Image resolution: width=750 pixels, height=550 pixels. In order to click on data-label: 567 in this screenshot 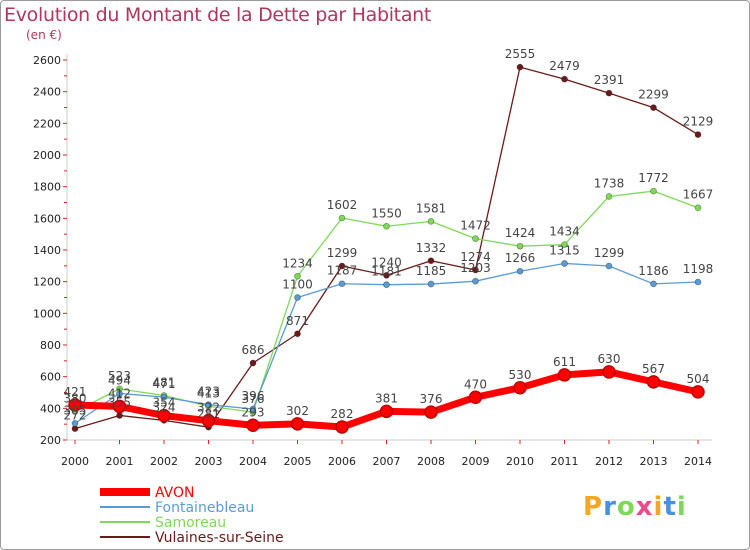, I will do `click(653, 369)`.